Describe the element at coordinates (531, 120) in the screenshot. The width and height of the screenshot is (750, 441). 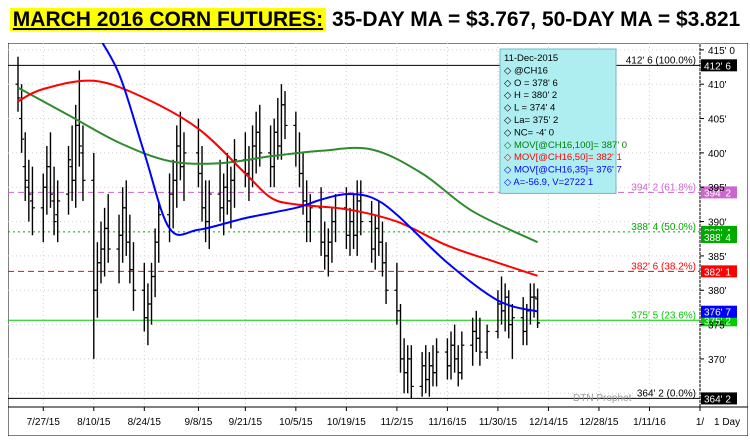
I see `info-line-5: ◇ La= 375' 2` at that location.